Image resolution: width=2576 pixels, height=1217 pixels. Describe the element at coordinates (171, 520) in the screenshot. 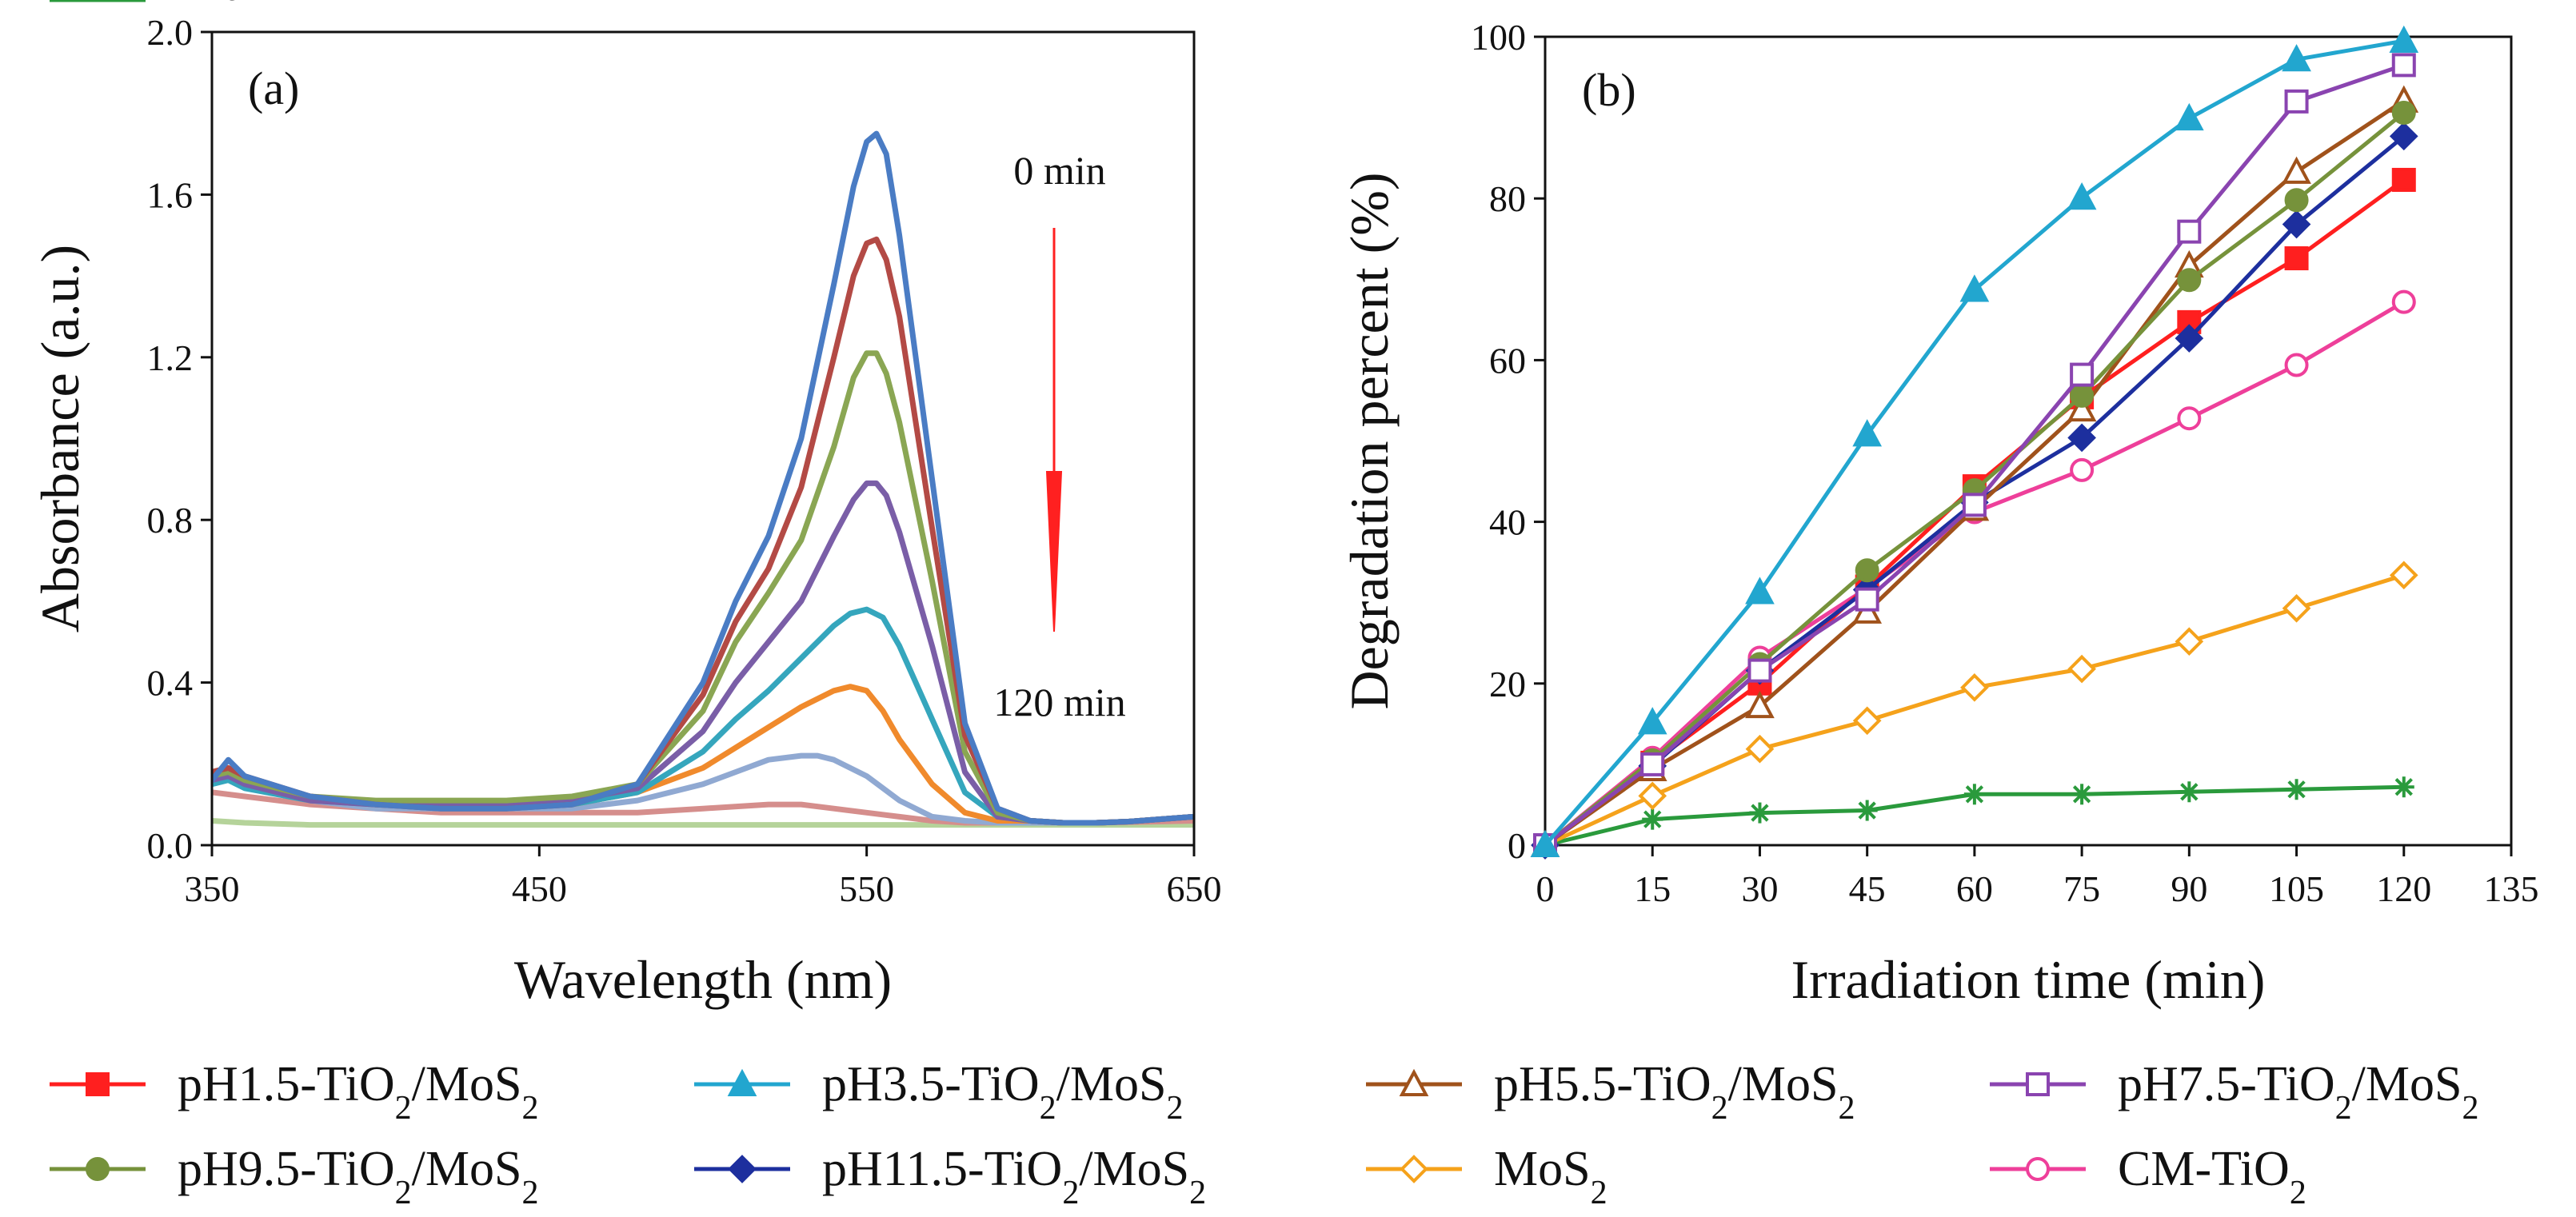

I see `y-tick-label: 0.8` at that location.